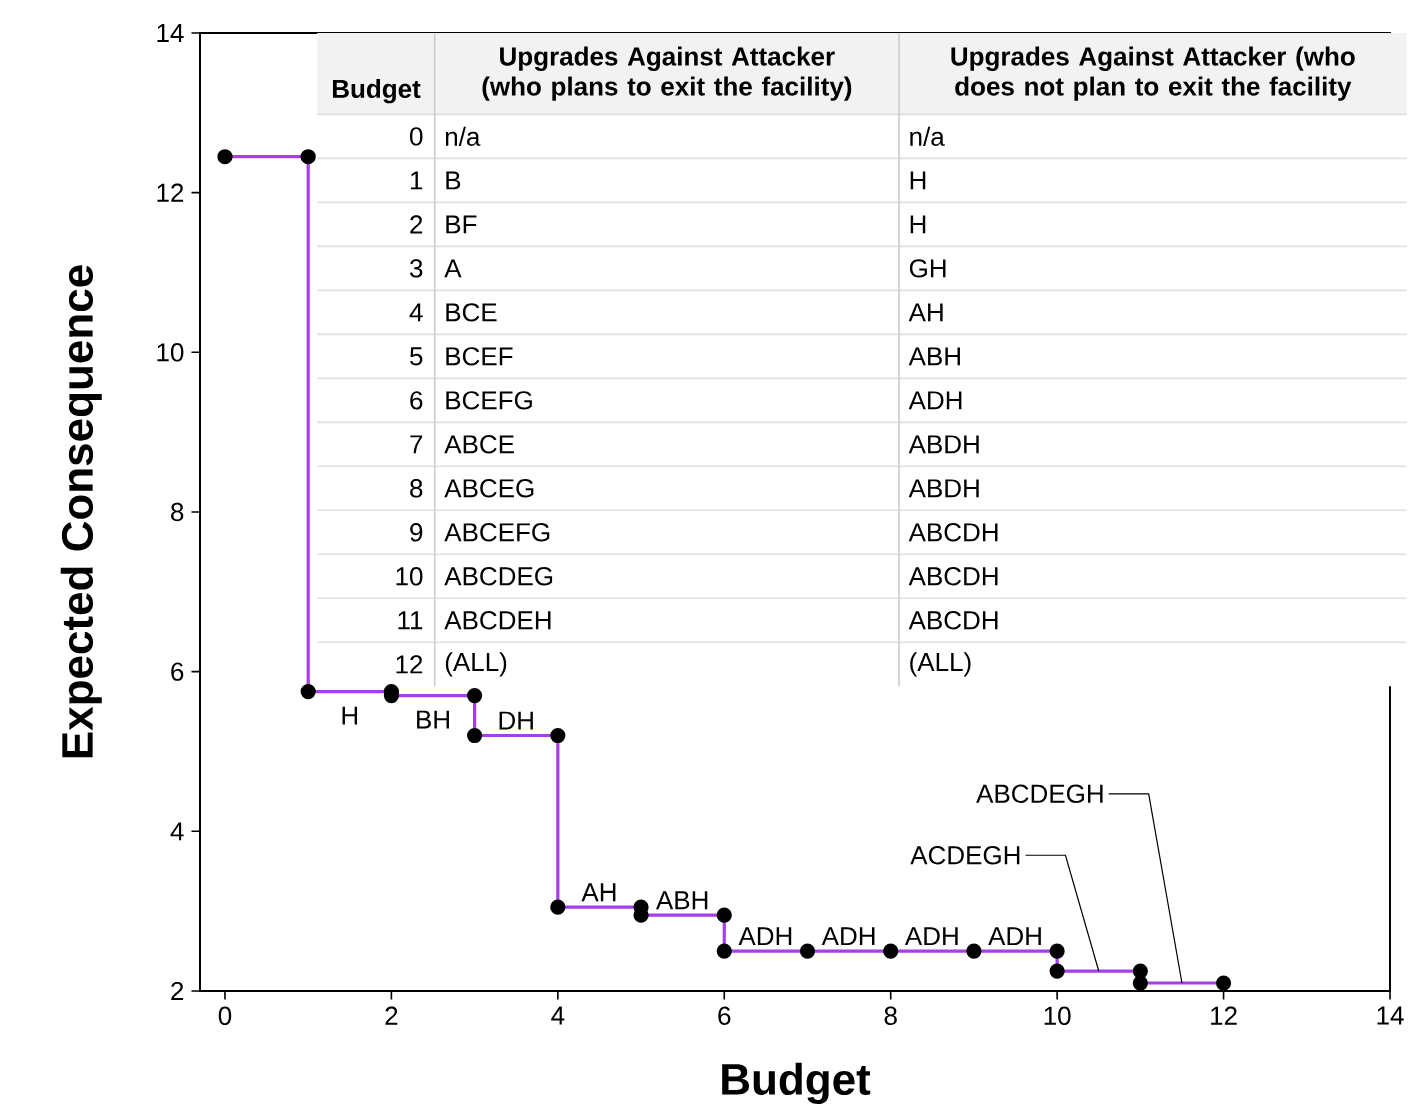  I want to click on y-tick-label: 2, so click(177, 991).